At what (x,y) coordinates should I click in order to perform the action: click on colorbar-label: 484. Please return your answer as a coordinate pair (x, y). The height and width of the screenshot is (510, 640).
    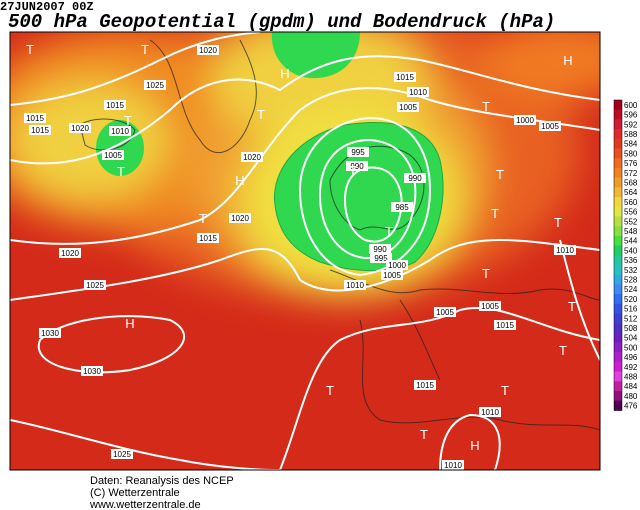
    Looking at the image, I should click on (631, 386).